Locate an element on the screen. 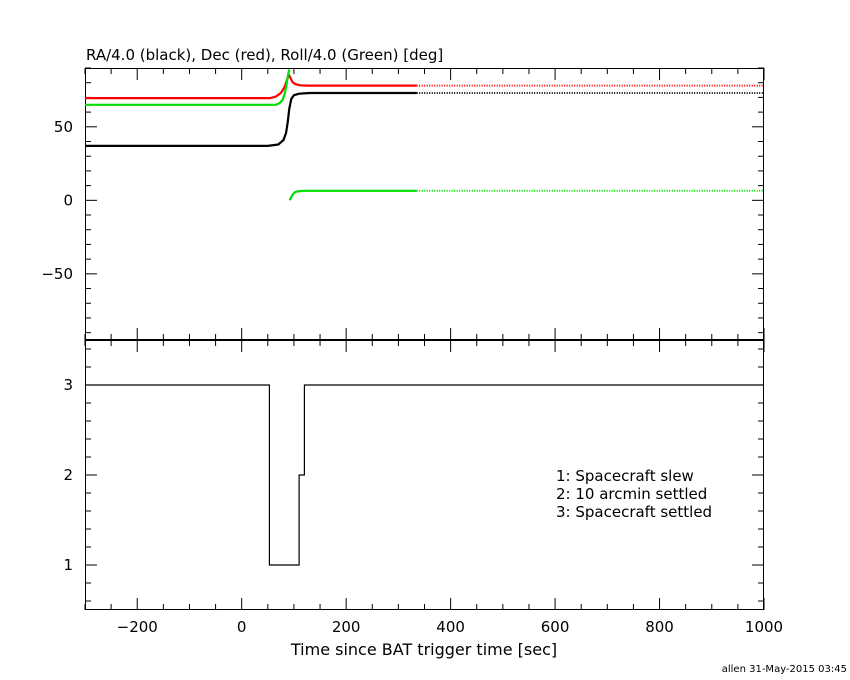 The width and height of the screenshot is (850, 680). y-tick-label: 0 is located at coordinates (68, 200).